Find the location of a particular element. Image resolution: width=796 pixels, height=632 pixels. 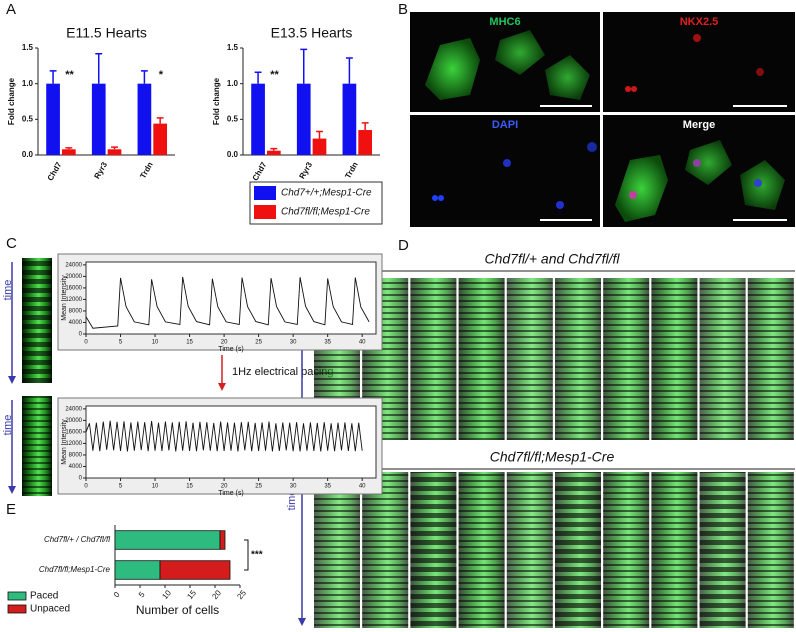

legend-label: Unpaced is located at coordinates (50, 609).